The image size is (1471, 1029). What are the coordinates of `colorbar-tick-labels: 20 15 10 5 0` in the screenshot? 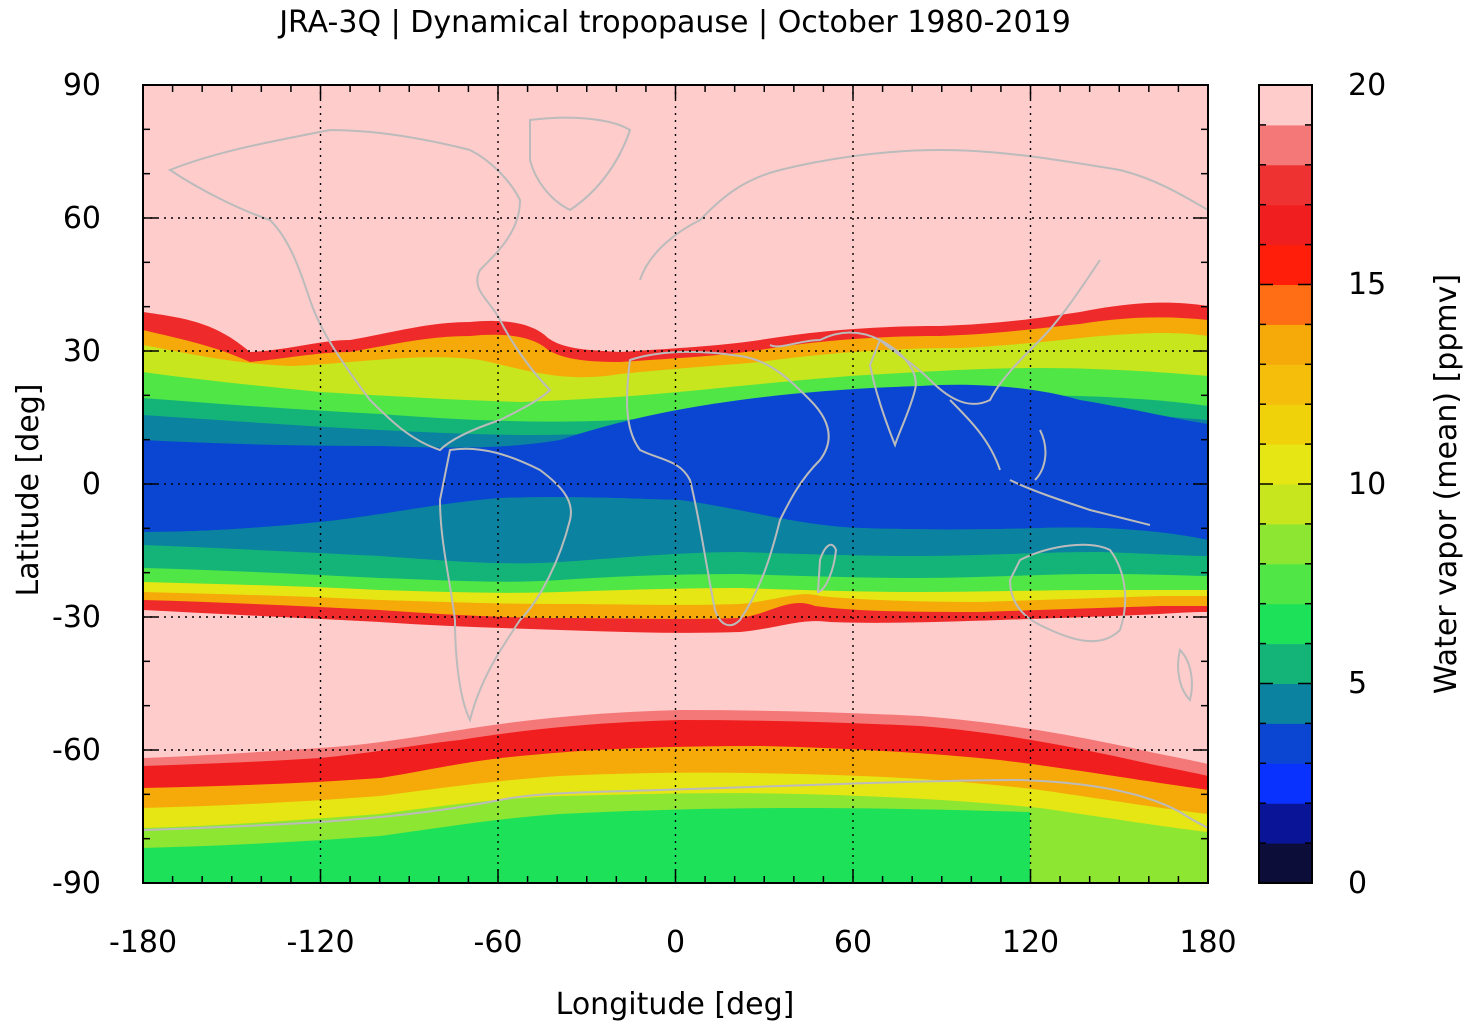 It's located at (1367, 484).